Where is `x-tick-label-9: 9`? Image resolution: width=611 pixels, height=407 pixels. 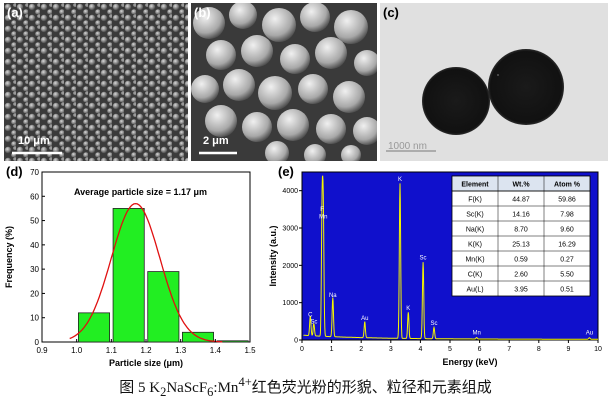 x-tick-label-9: 9 is located at coordinates (568, 349).